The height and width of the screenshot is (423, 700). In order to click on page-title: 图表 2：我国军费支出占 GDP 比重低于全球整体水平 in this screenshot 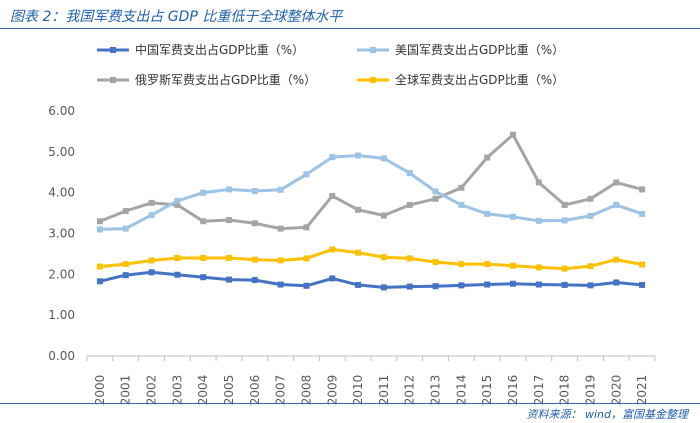, I will do `click(176, 17)`.